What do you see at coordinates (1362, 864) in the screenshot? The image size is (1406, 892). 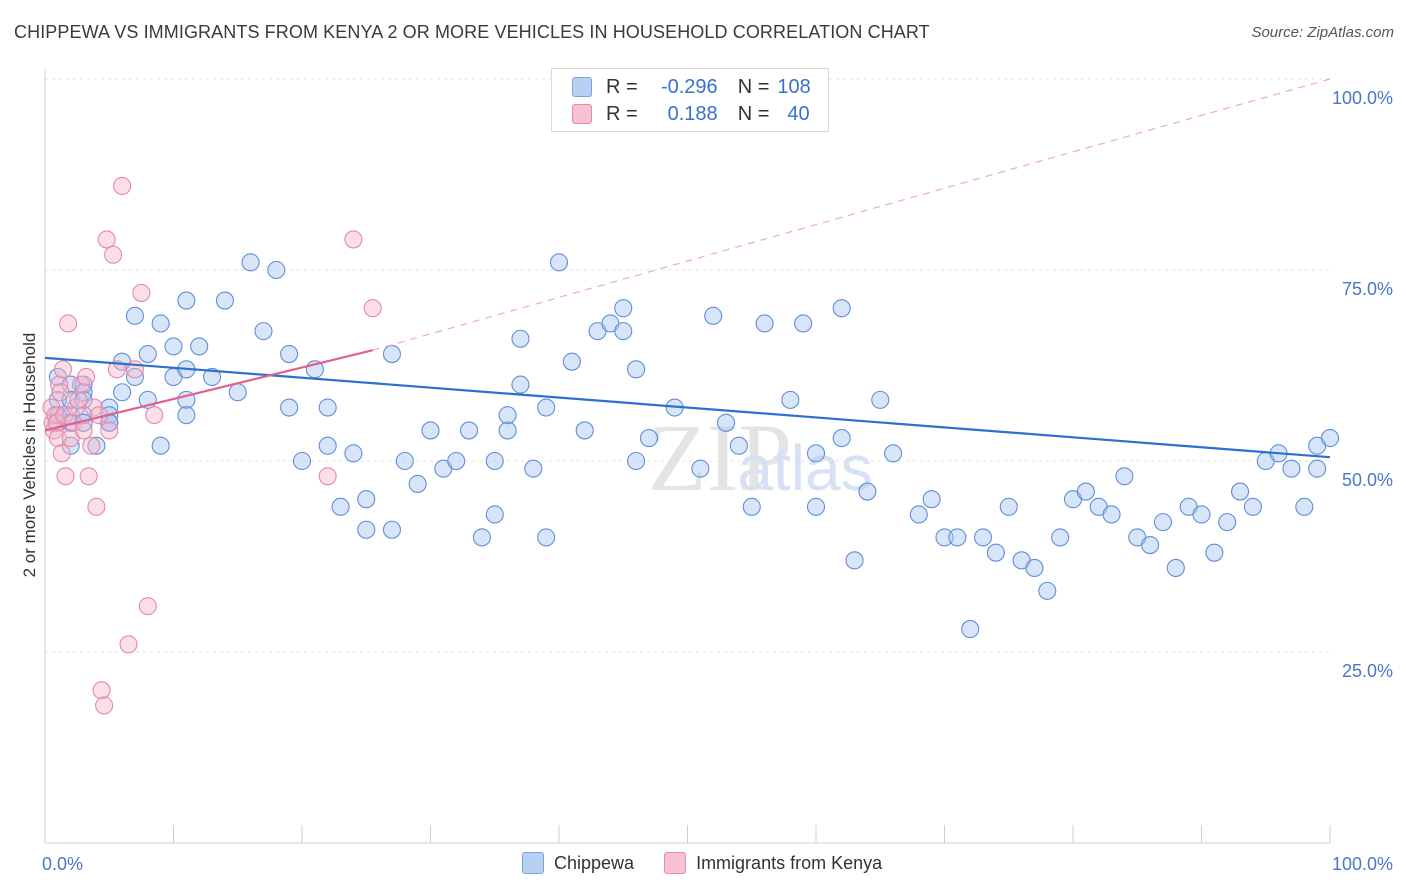 I see `x-tick-label: 100.0%` at bounding box center [1362, 864].